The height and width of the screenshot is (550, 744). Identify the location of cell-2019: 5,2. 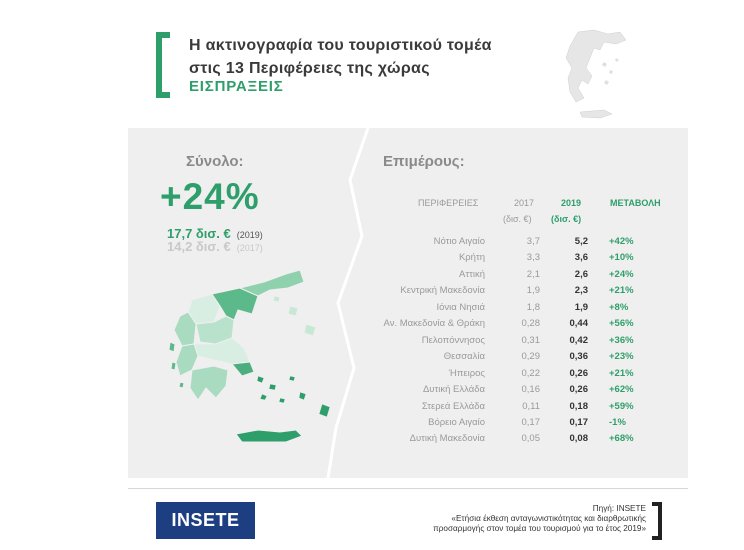
(581, 241).